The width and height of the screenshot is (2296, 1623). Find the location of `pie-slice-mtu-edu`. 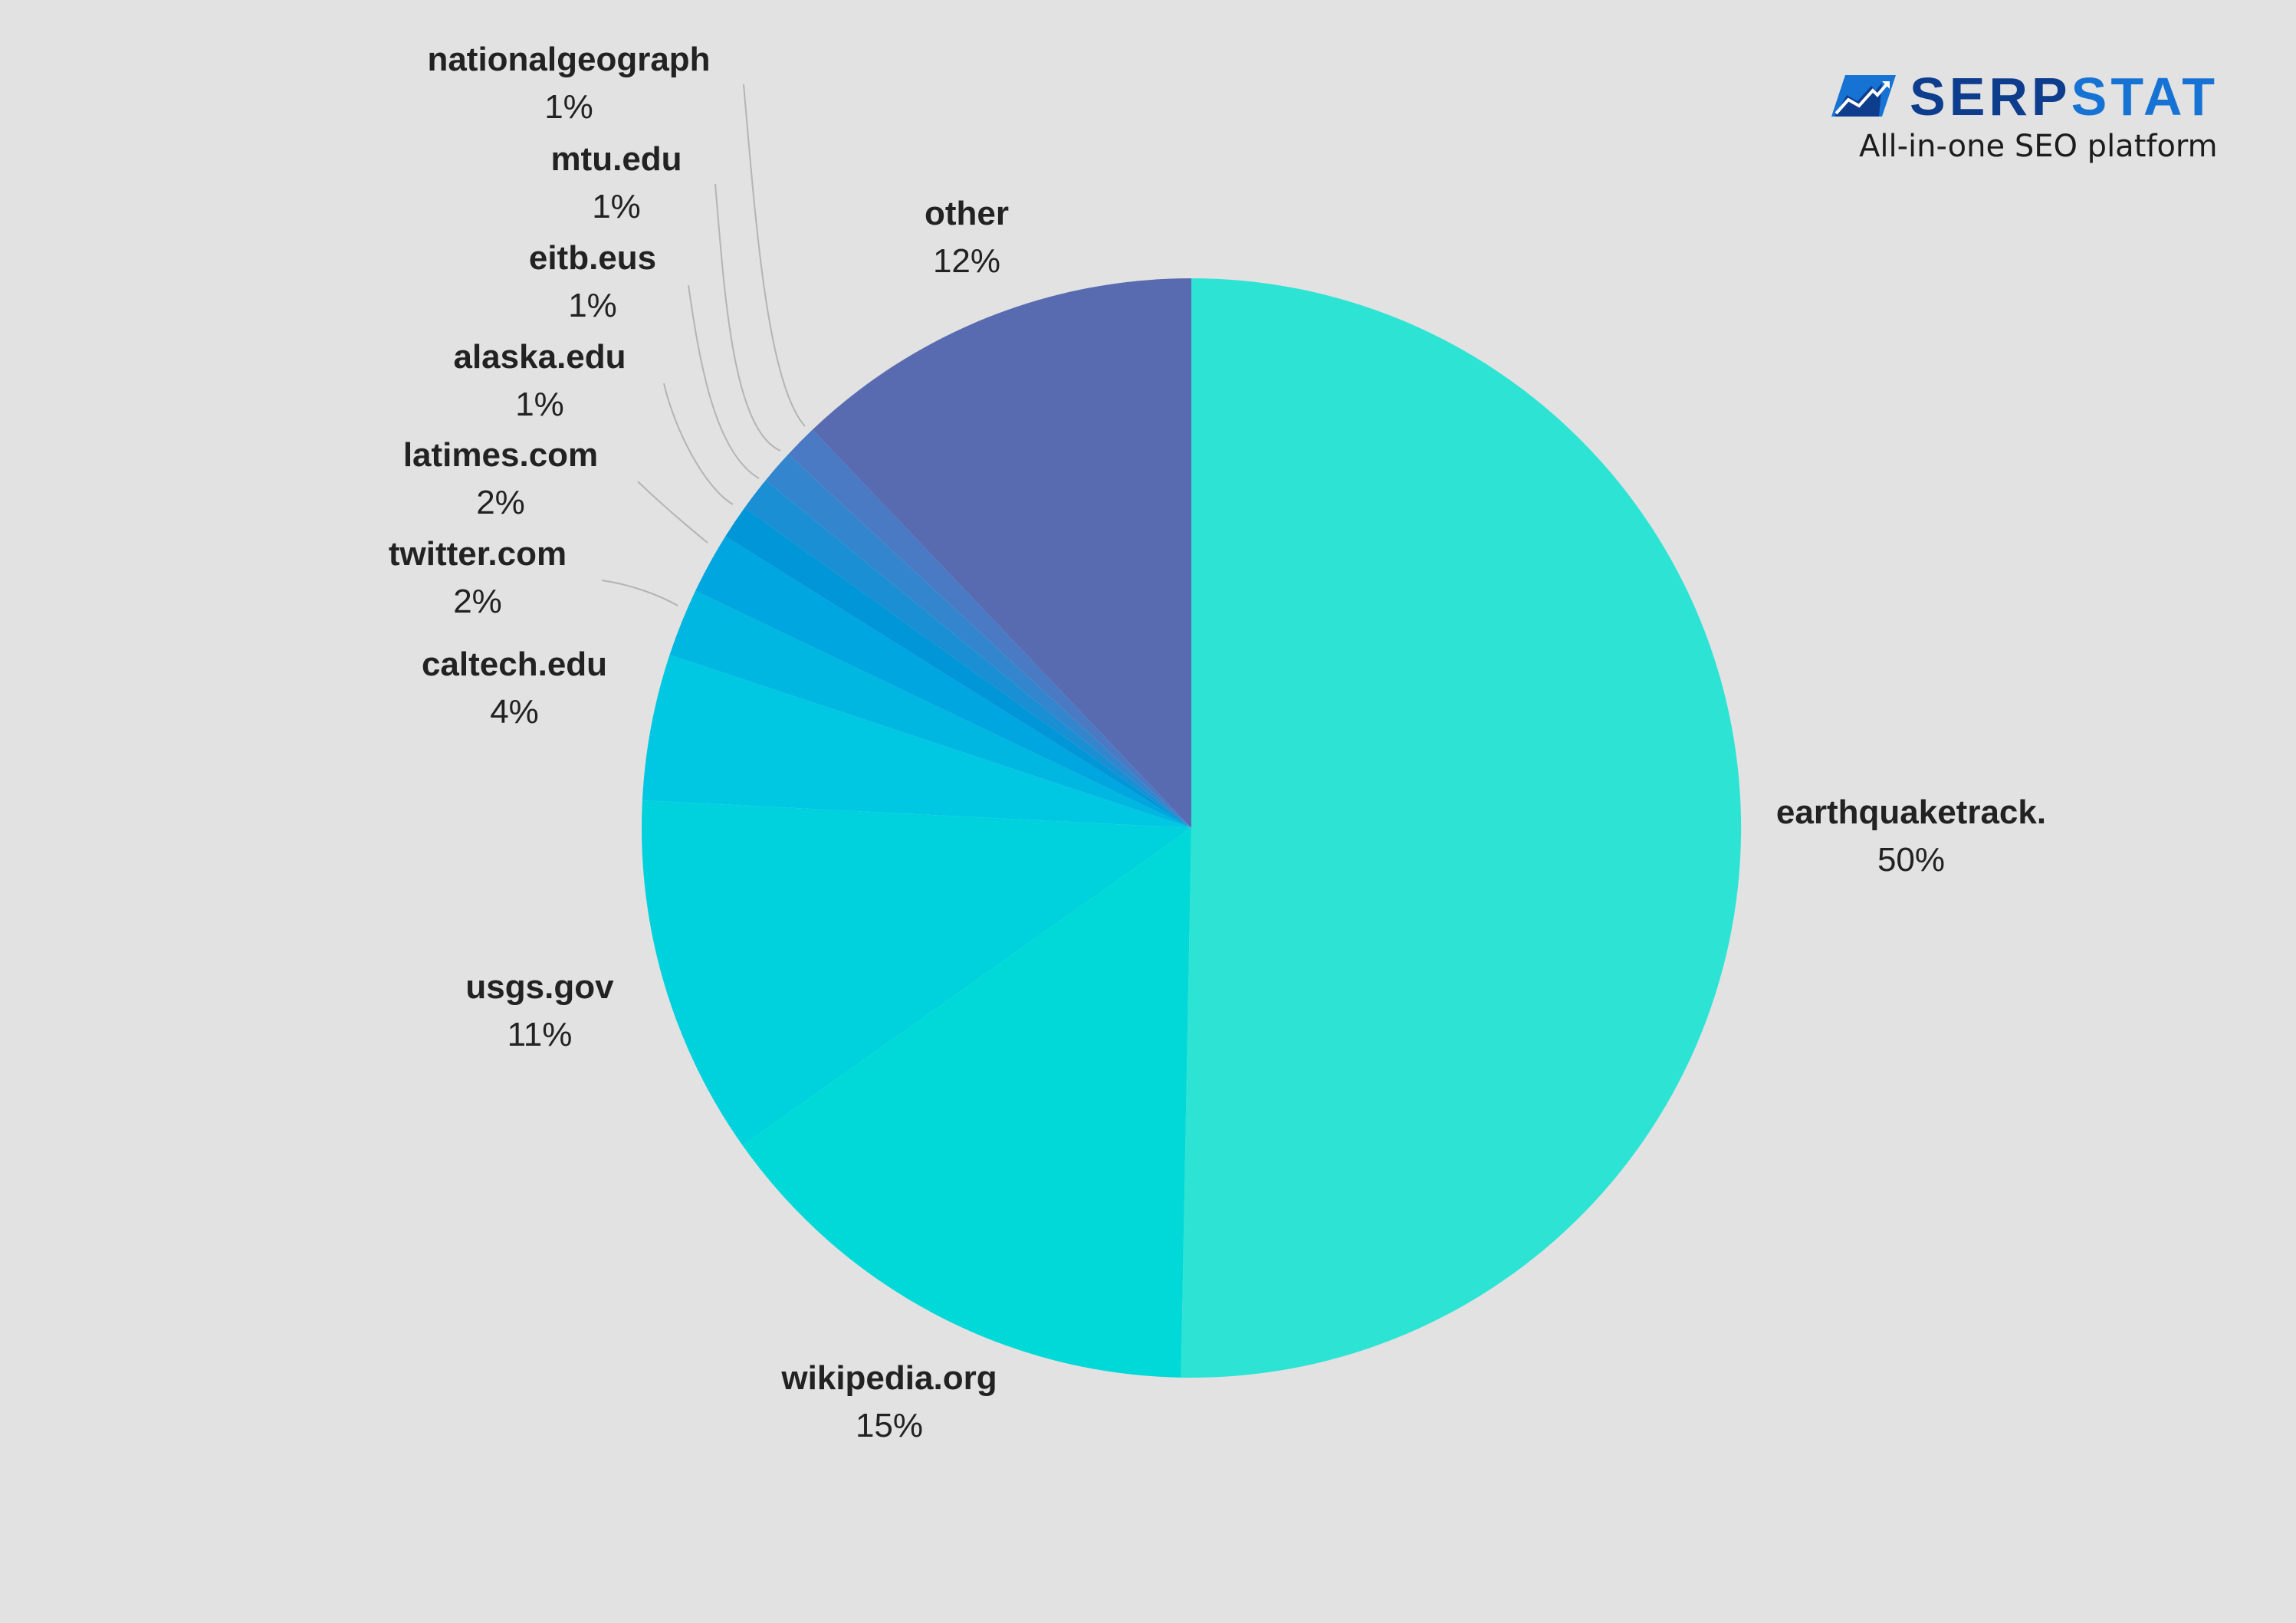

pie-slice-mtu-edu is located at coordinates (978, 641).